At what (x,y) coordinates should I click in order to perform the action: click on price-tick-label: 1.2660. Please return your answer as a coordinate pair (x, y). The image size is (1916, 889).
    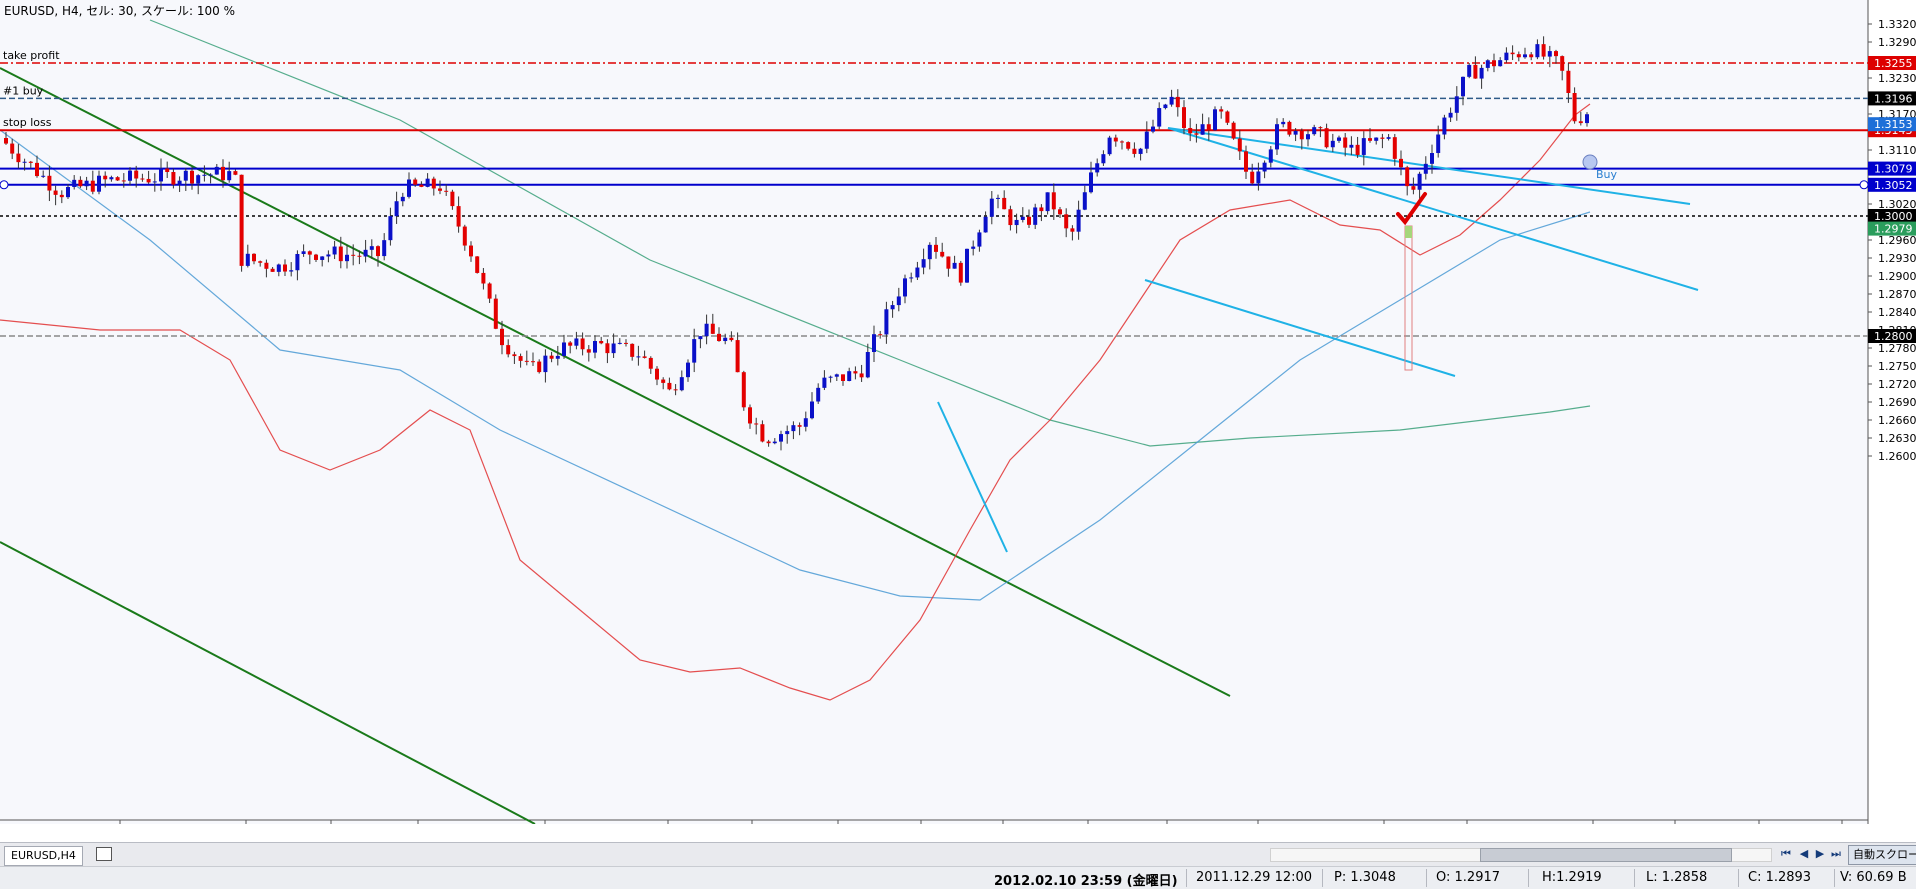
    Looking at the image, I should click on (1897, 420).